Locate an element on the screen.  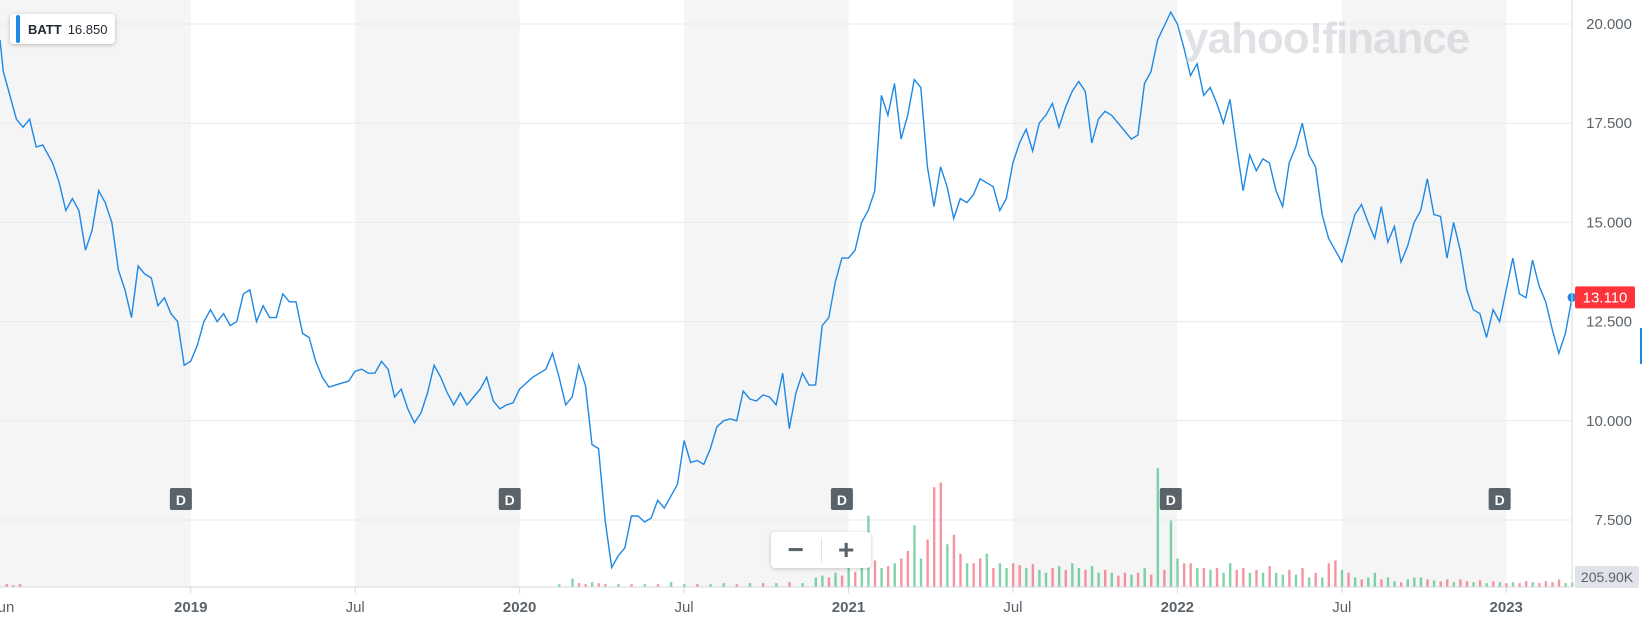
y-axis: 20.000 17.500 15.000 12.500 10.000 7.500 is located at coordinates (1601, 293).